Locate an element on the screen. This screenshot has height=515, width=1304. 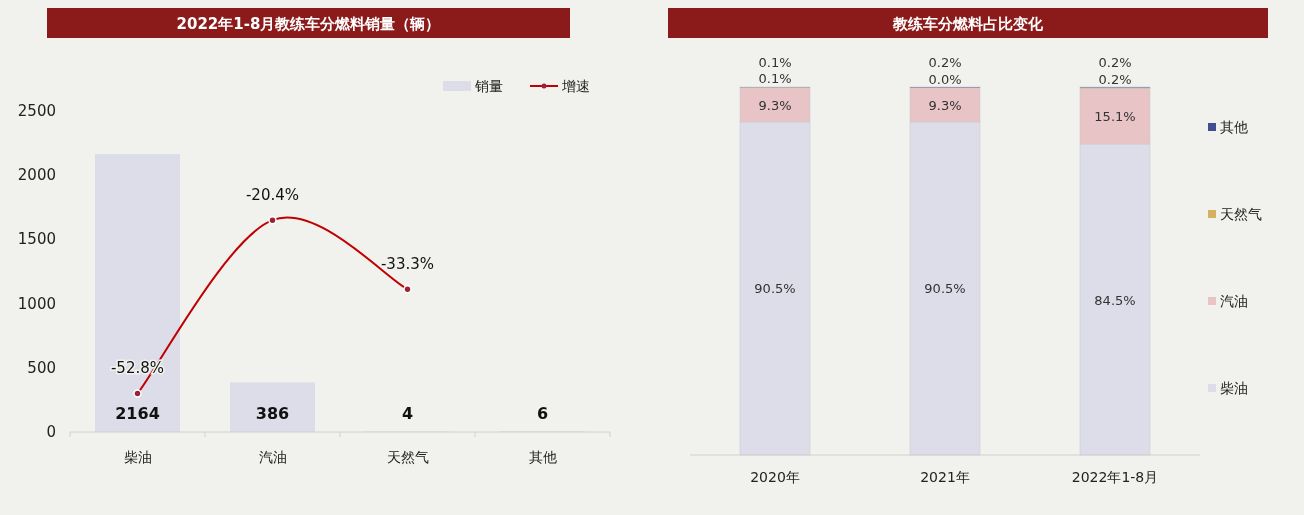
data-label: 15.1% is located at coordinates (1115, 117).